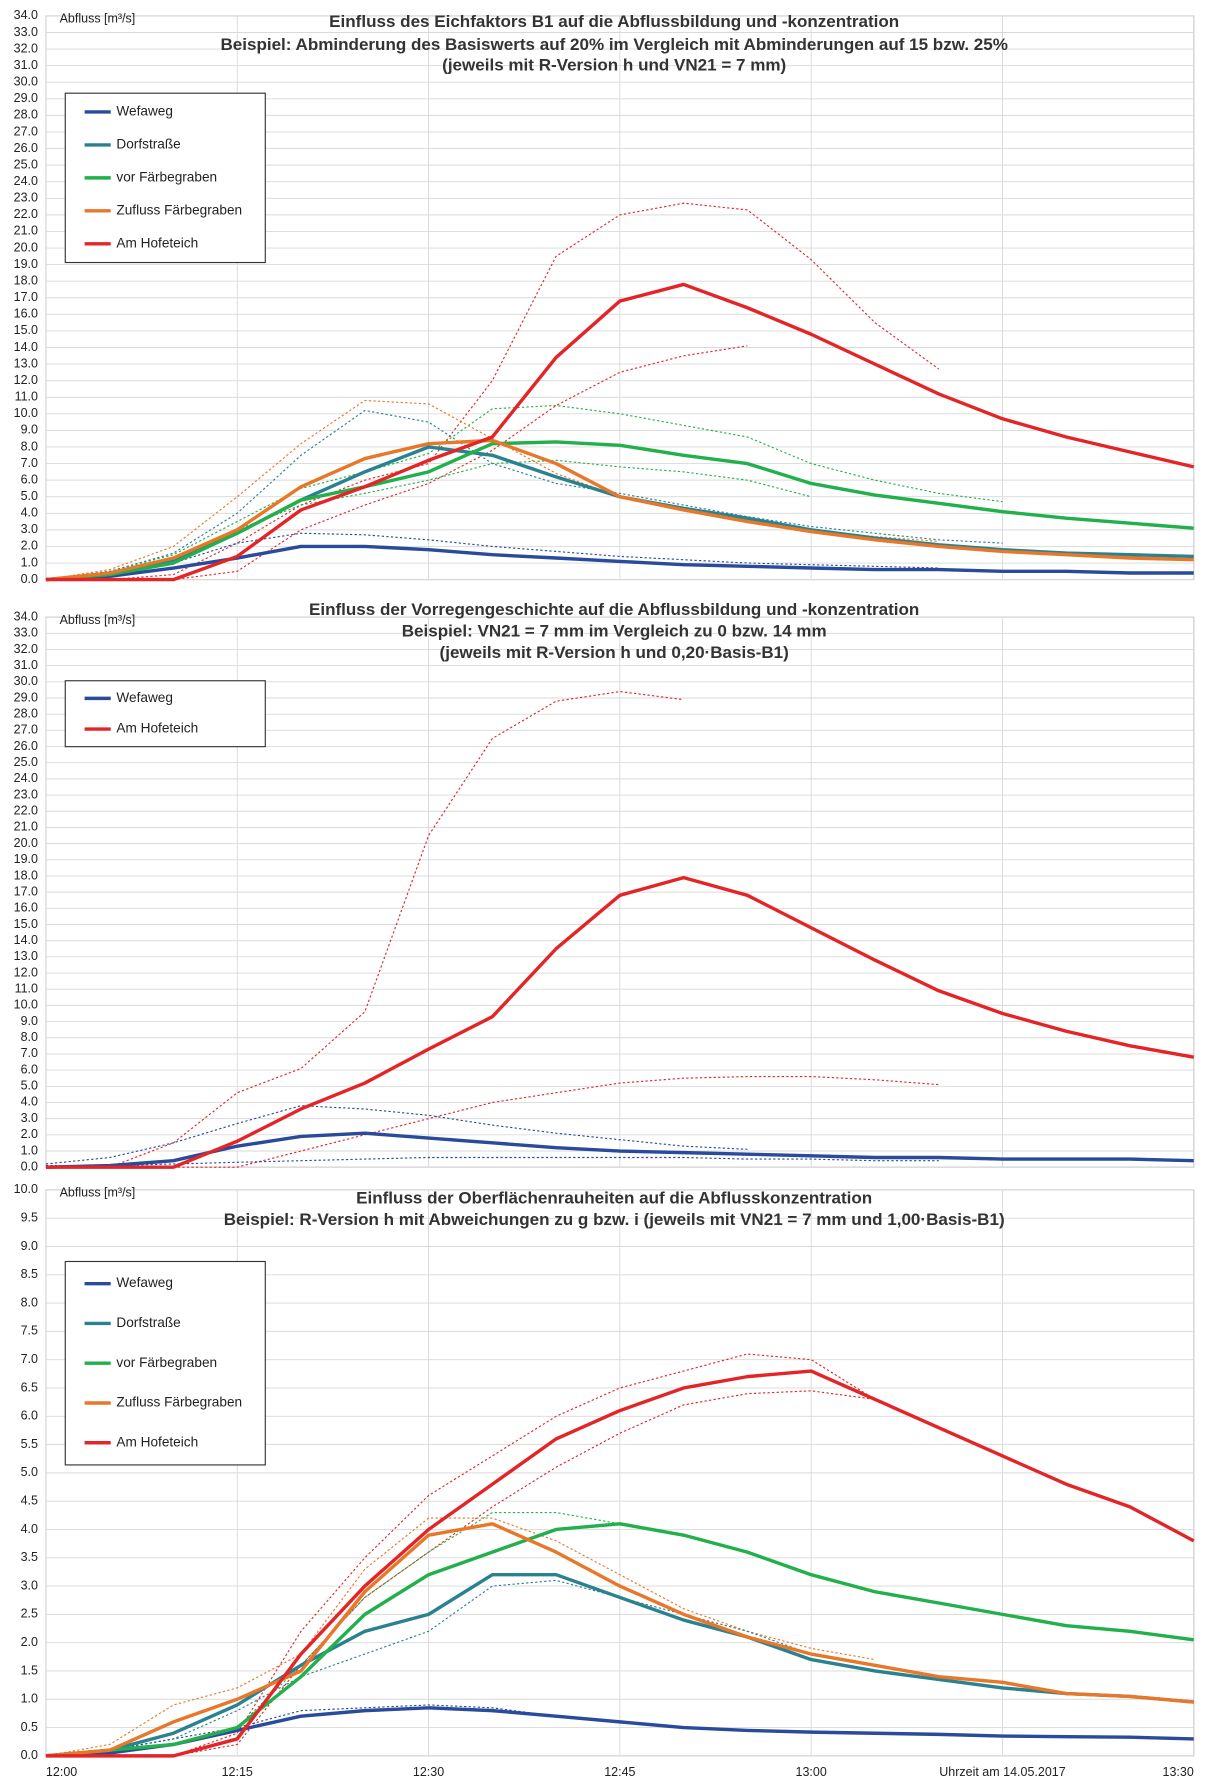  Describe the element at coordinates (165, 714) in the screenshot. I see `legend-box` at that location.